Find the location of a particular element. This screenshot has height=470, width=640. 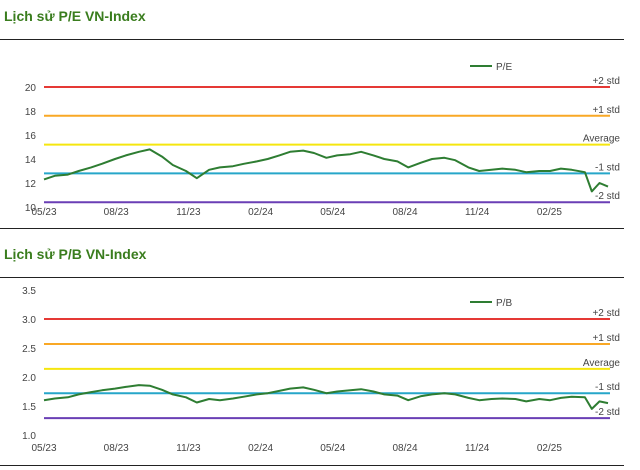

pb-y-tick-label: 1.5 is located at coordinates (29, 407).